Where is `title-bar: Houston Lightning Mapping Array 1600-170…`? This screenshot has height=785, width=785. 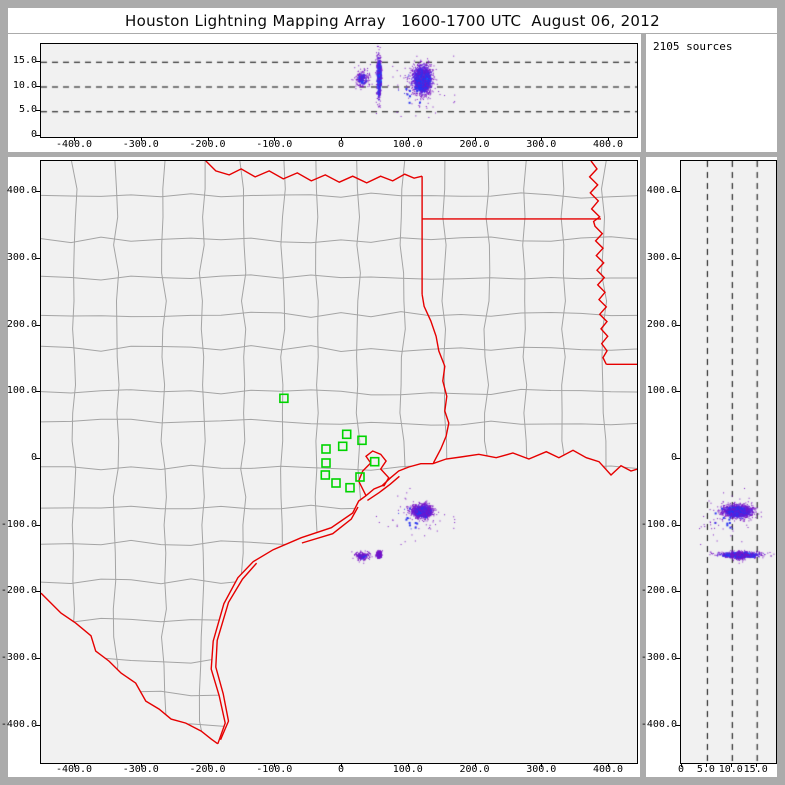
title-bar: Houston Lightning Mapping Array 1600-170… is located at coordinates (392, 20).